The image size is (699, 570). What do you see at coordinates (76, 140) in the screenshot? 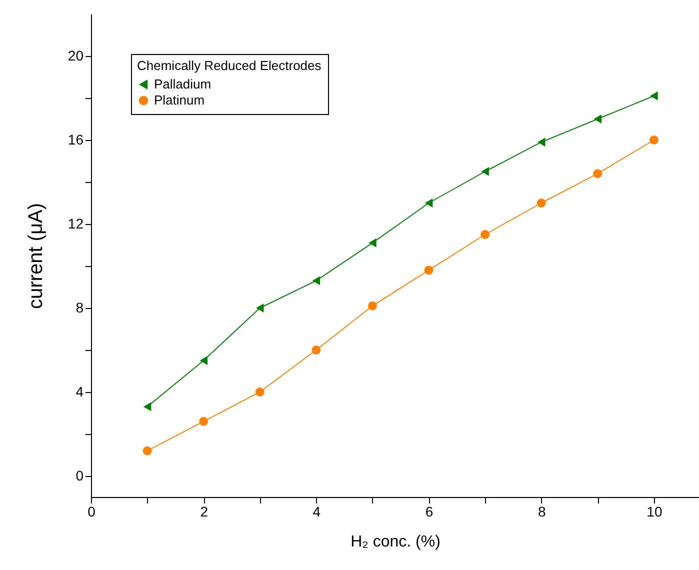
I see `y-tick-label: 16` at bounding box center [76, 140].